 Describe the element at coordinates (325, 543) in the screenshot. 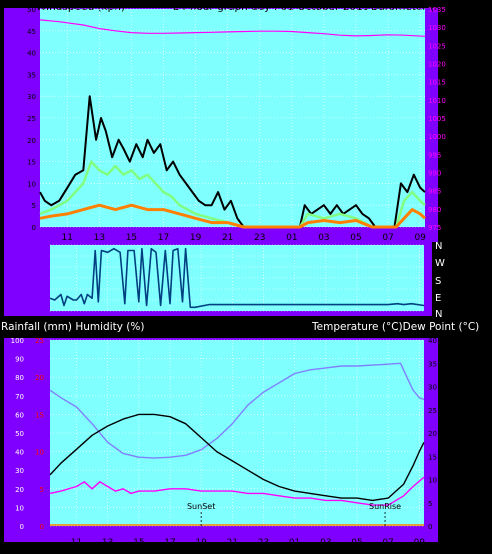

I see `temp-x-tick-label: 03` at that location.